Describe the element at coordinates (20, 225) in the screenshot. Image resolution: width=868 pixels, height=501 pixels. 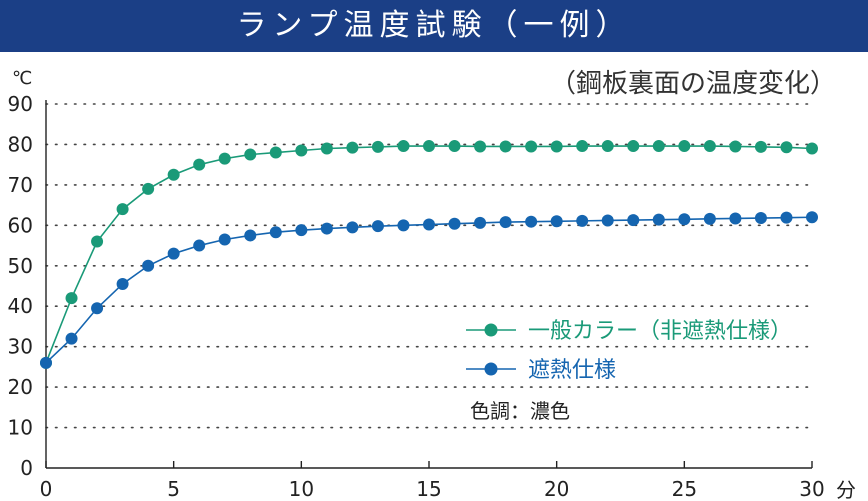
I see `y-tick-label: 60` at that location.